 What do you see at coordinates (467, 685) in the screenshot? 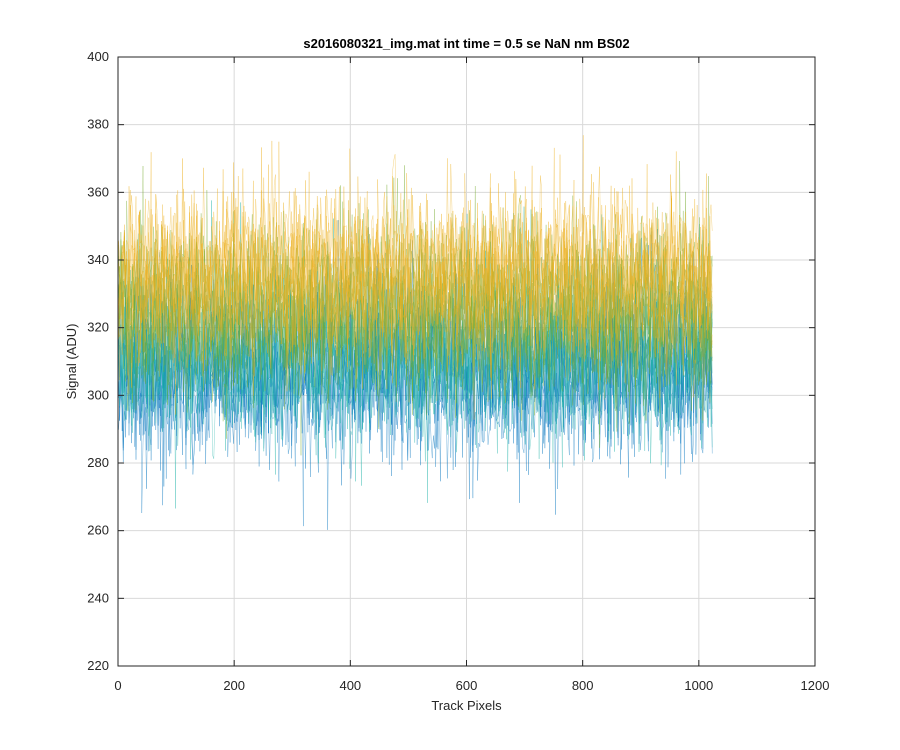
I see `x-tick-label: 600` at bounding box center [467, 685].